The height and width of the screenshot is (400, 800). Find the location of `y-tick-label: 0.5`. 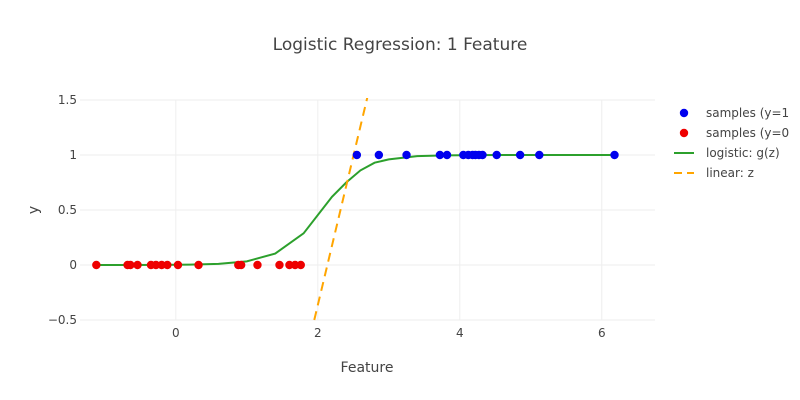

y-tick-label: 0.5 is located at coordinates (67, 210).